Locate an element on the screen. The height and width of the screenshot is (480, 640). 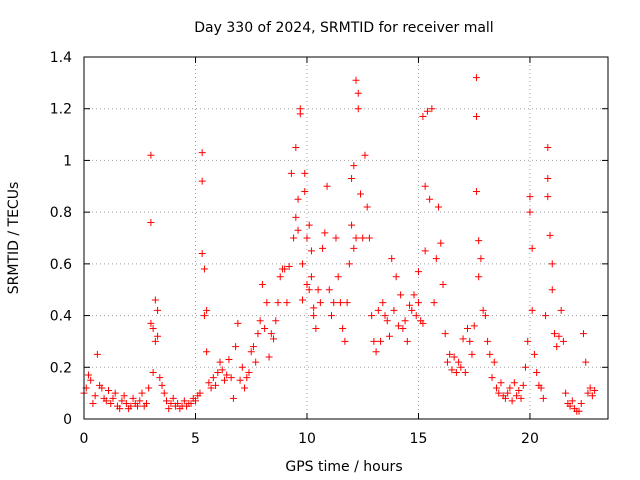
x-tick-label: 0 is located at coordinates (84, 439).